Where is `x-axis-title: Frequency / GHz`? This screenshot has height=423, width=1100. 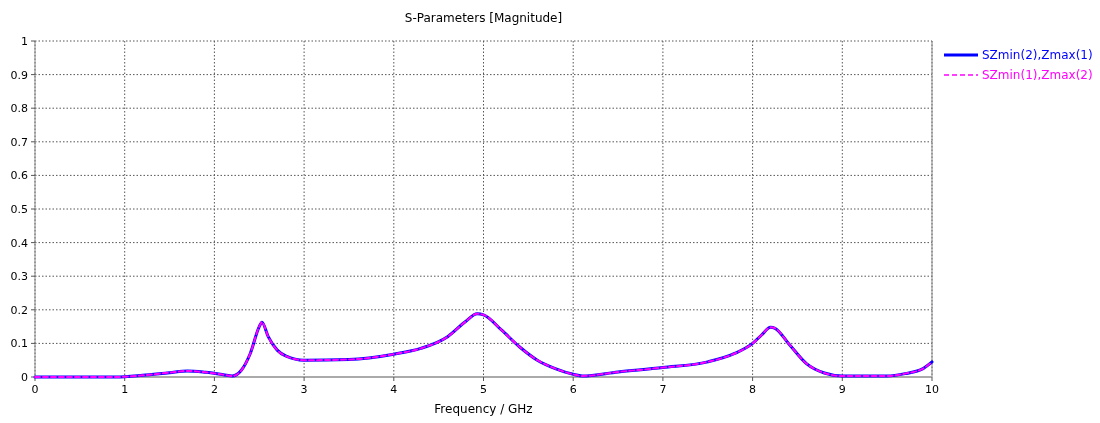 x-axis-title: Frequency / GHz is located at coordinates (483, 409).